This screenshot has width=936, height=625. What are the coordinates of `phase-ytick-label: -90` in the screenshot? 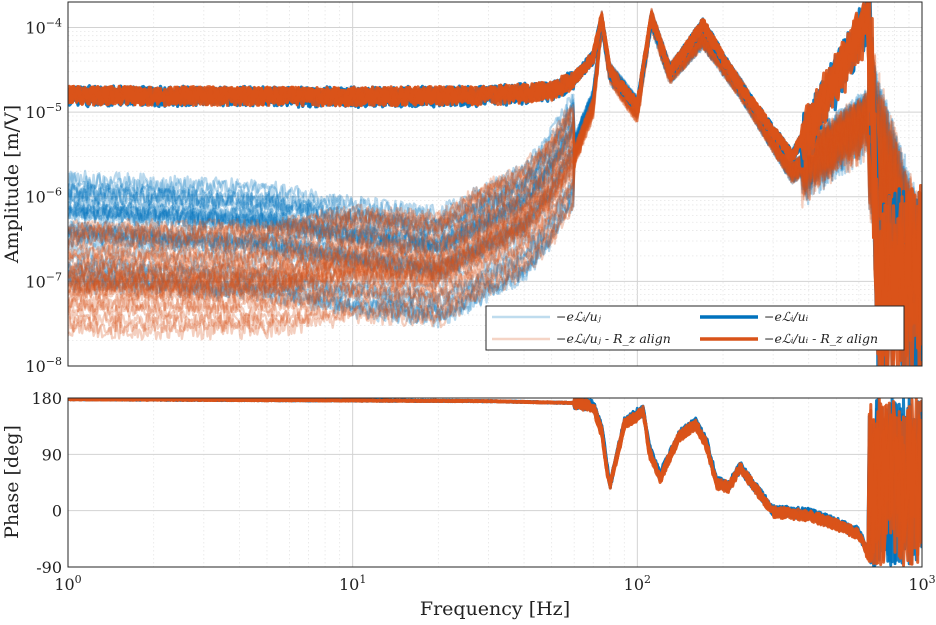 It's located at (49, 567).